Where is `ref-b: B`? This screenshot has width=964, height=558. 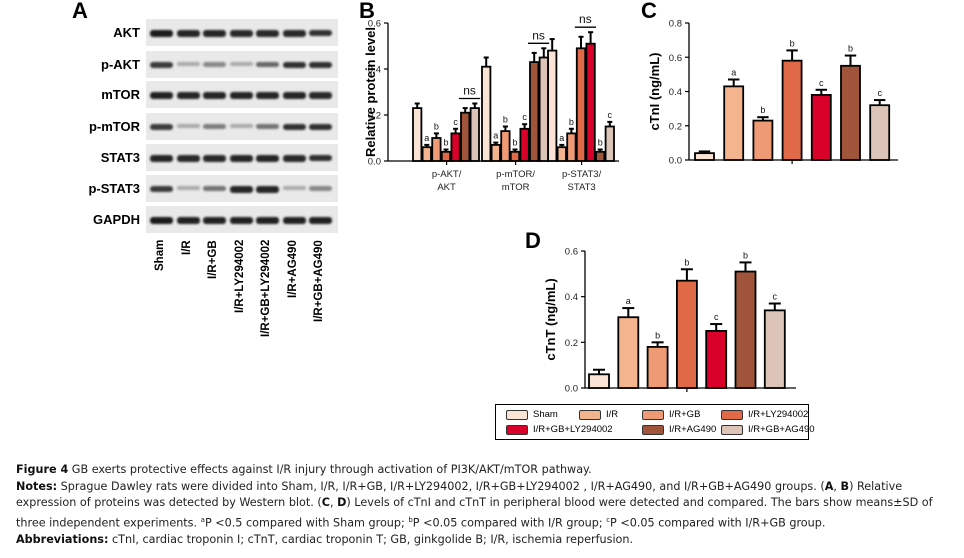 ref-b: B is located at coordinates (845, 486).